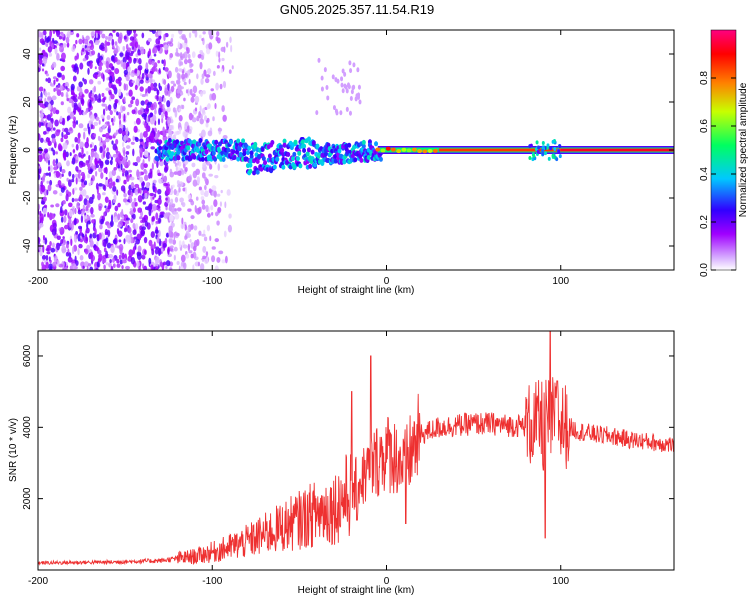  I want to click on spectrogram-y-axis-title: Frequency (Hz), so click(13, 150).